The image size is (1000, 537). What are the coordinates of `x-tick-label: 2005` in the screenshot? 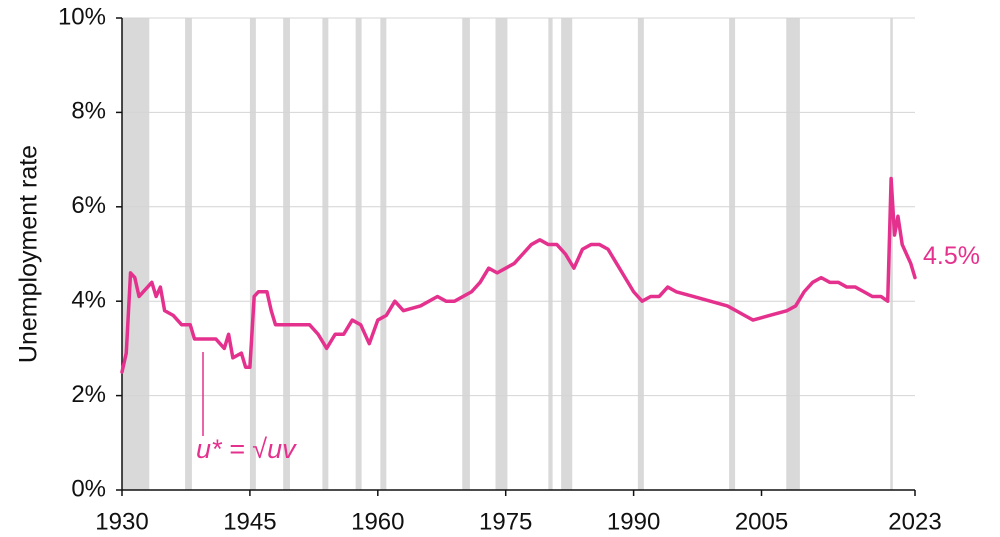 It's located at (761, 521).